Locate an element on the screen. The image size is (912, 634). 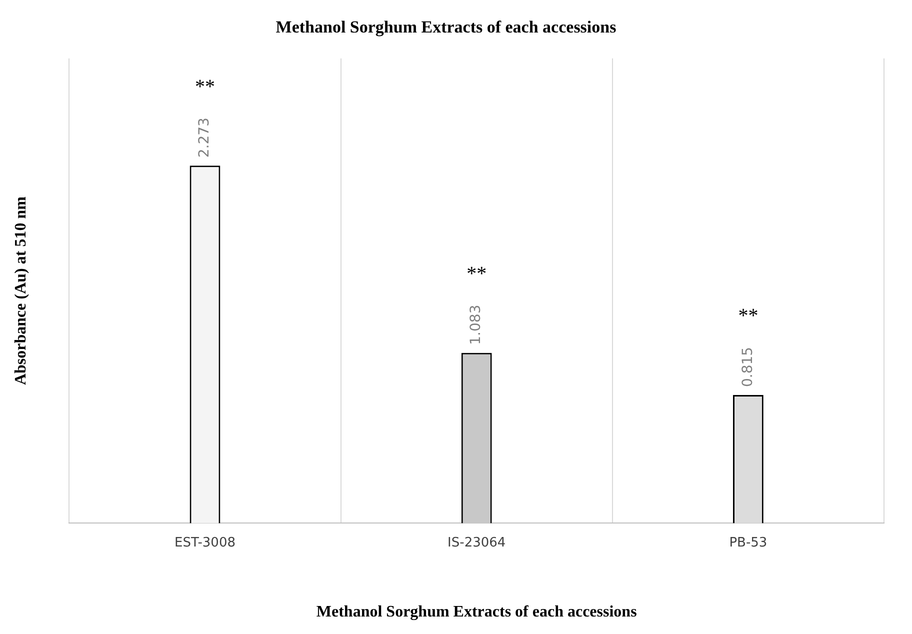
x-tick-label: EST-3008 is located at coordinates (205, 542).